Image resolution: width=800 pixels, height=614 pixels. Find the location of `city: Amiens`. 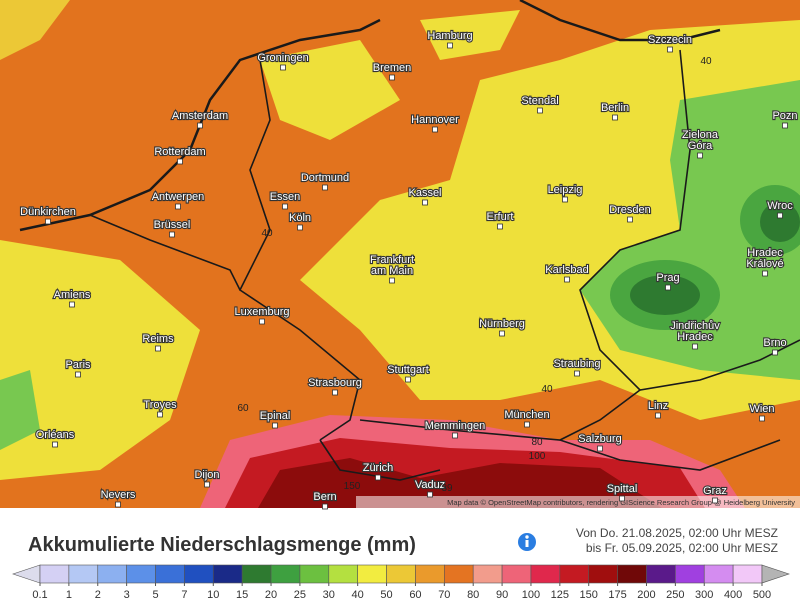

city: Amiens is located at coordinates (72, 298).